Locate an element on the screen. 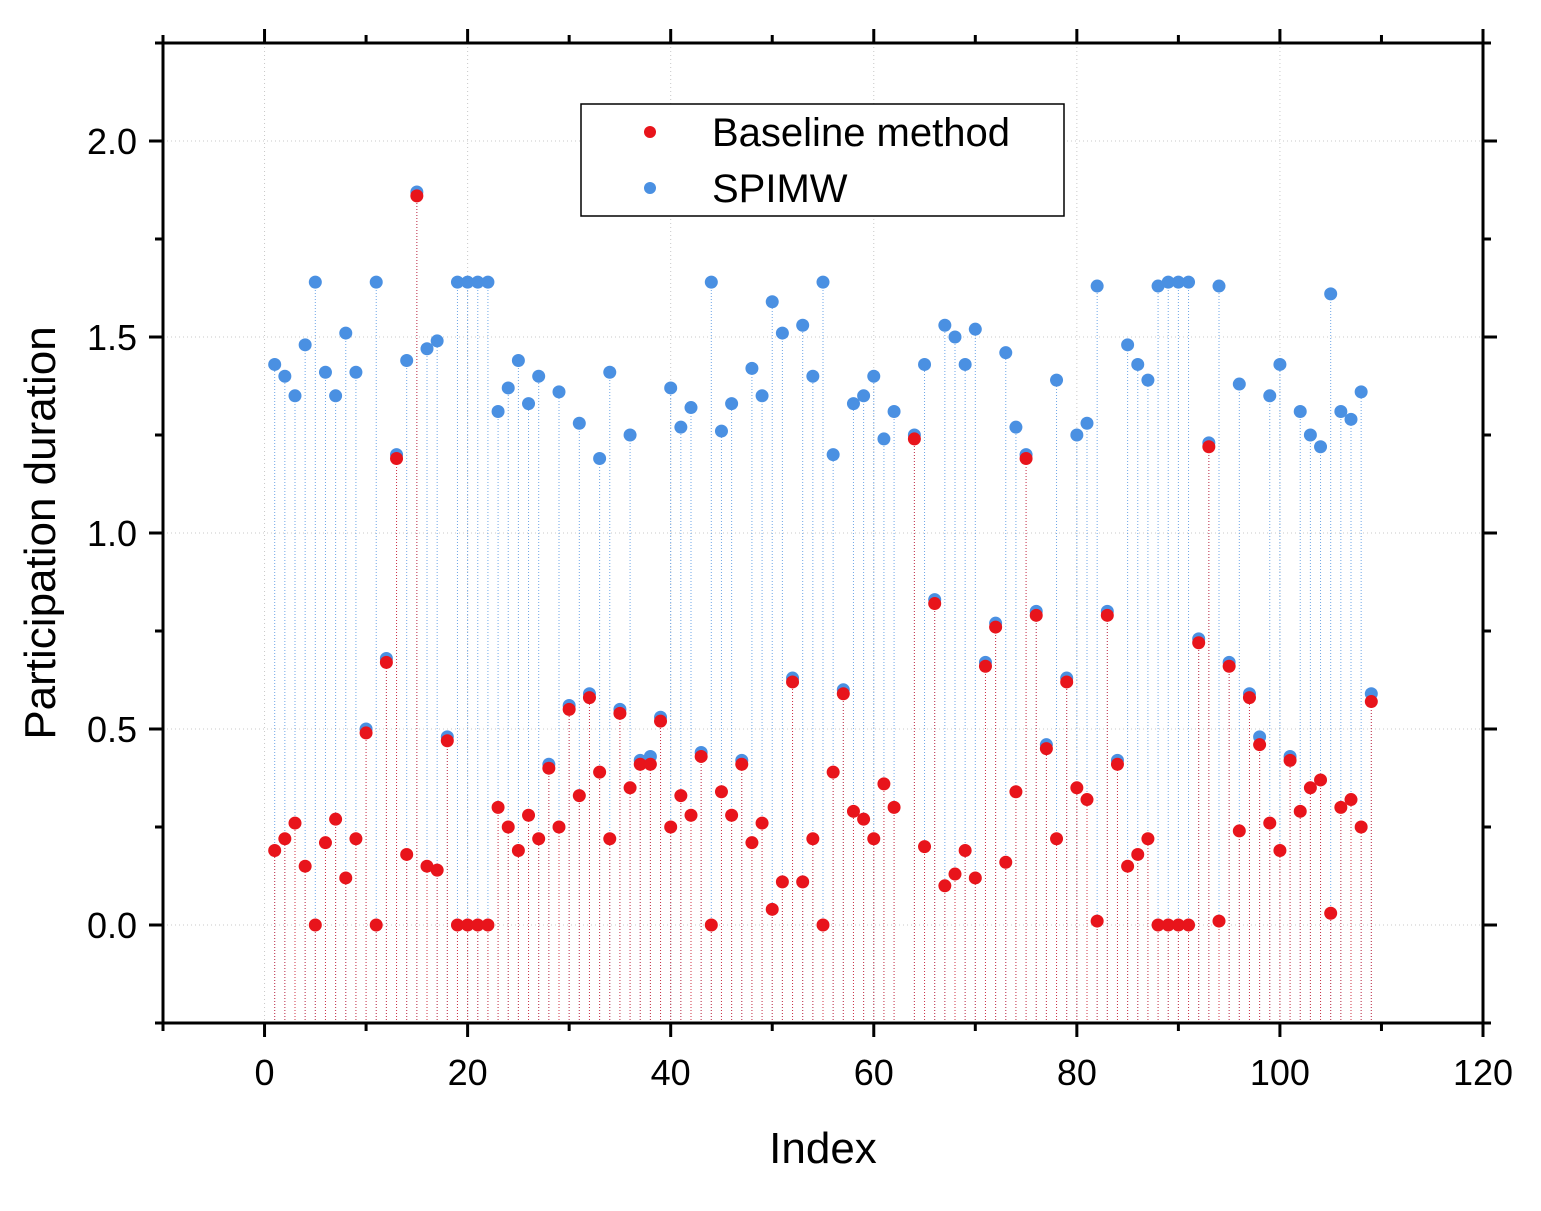 The image size is (1541, 1211). x-tick-label: 0 is located at coordinates (265, 1072).